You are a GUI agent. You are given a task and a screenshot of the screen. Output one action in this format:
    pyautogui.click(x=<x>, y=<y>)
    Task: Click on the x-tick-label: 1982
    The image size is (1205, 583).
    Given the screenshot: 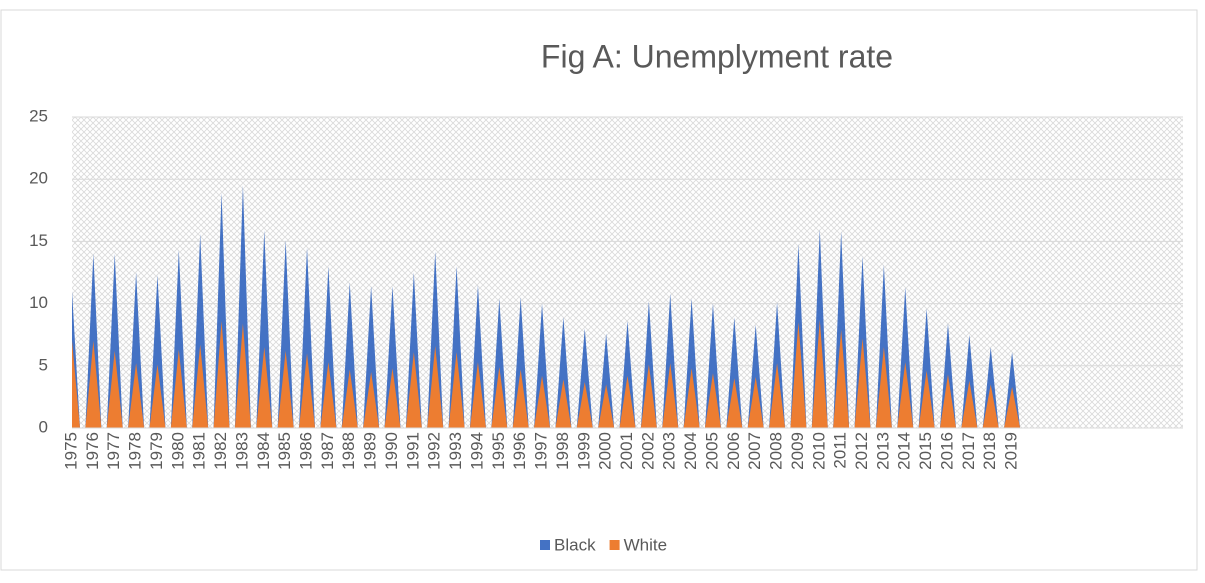 What is the action you would take?
    pyautogui.click(x=220, y=451)
    